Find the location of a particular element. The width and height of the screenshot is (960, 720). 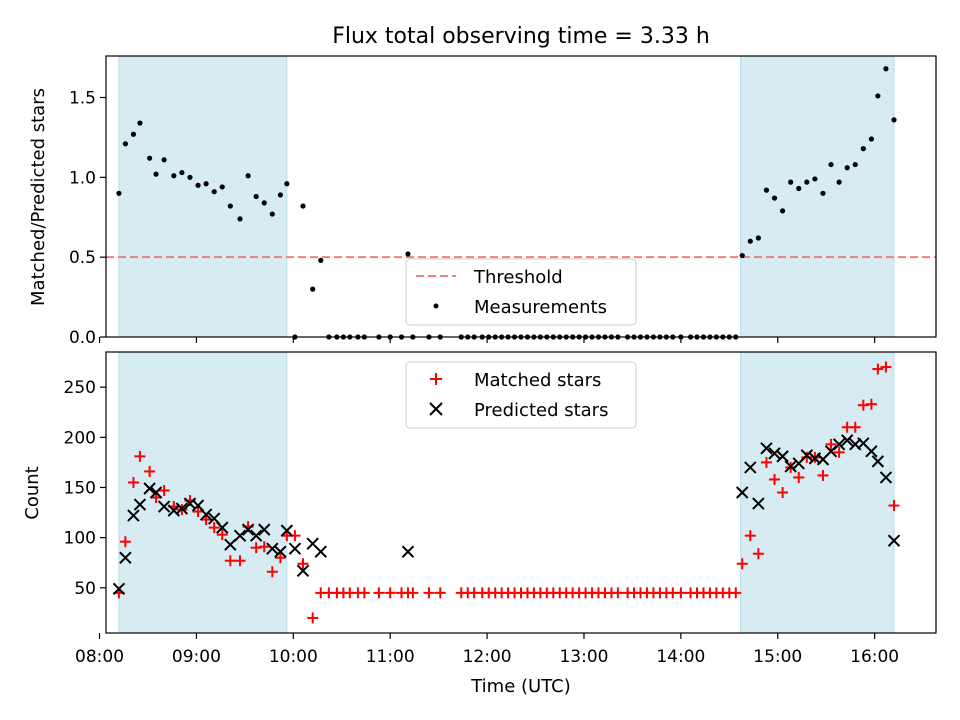

chart-title: Flux total observing time = 3.33 h is located at coordinates (521, 36).